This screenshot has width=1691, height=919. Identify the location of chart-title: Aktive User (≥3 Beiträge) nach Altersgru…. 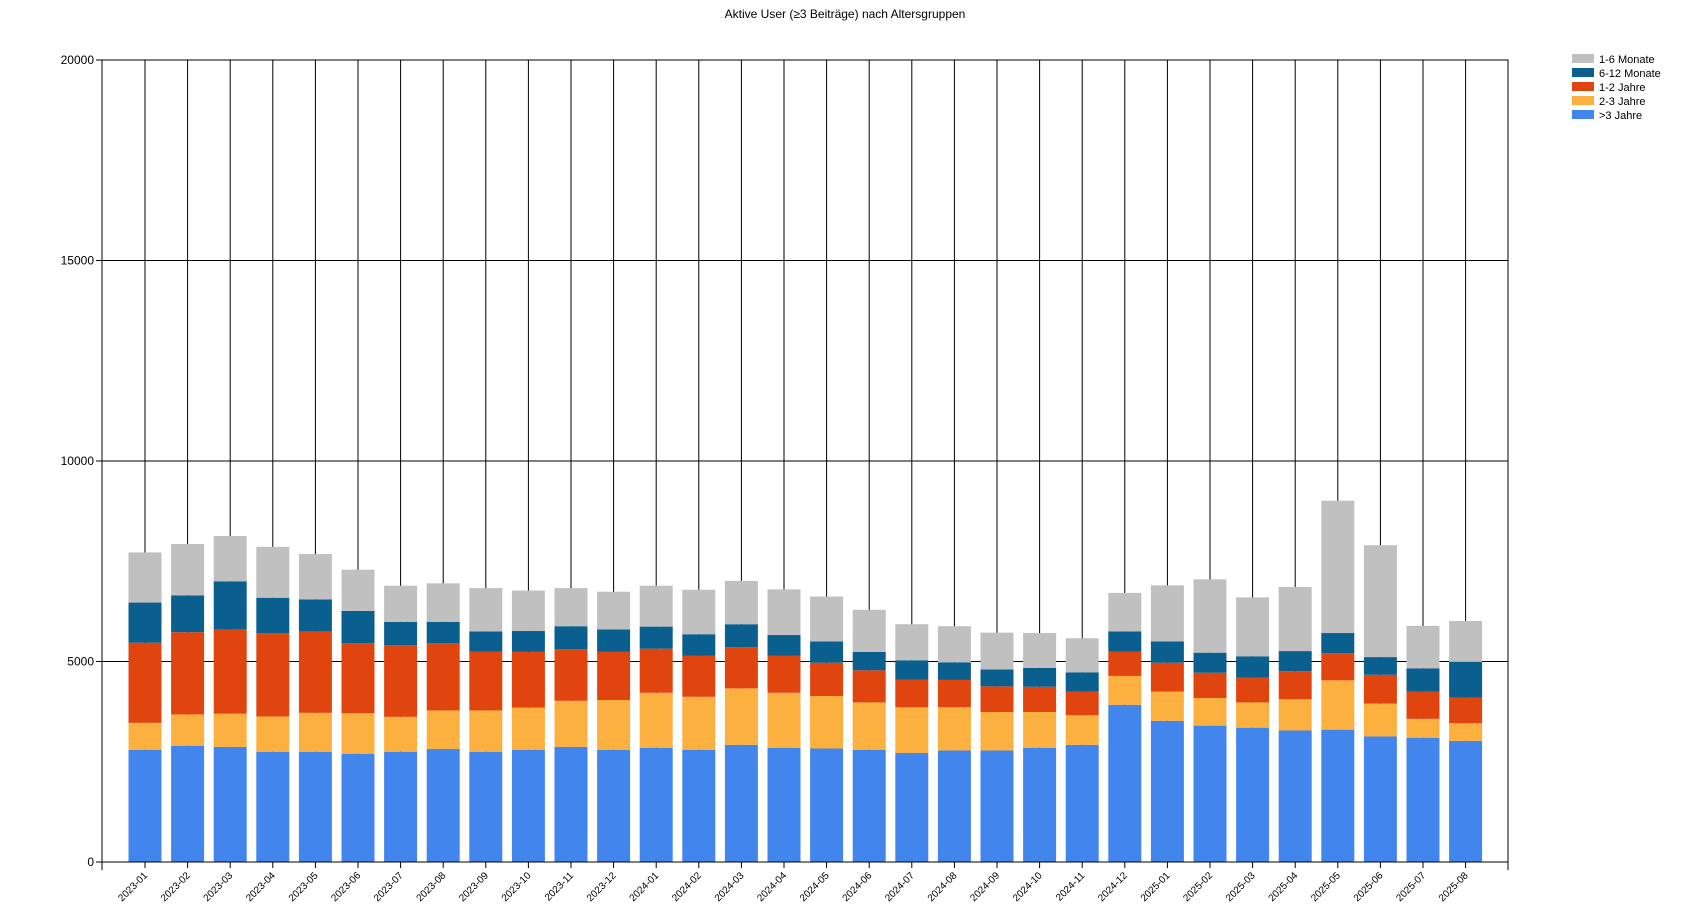
(845, 14).